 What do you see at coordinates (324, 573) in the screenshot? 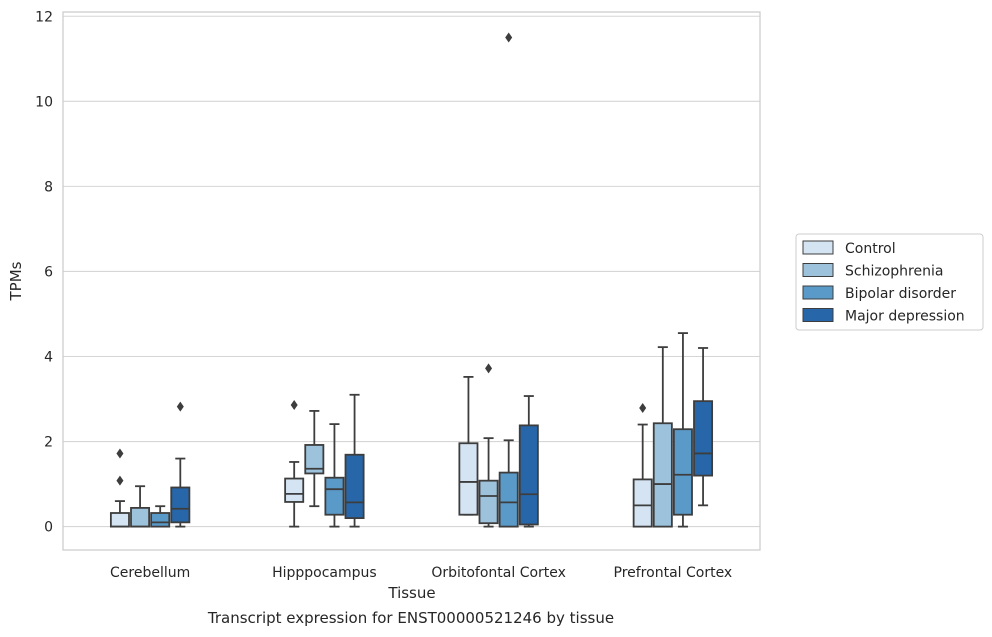
I see `x-tick-label: Hipppocampus` at bounding box center [324, 573].